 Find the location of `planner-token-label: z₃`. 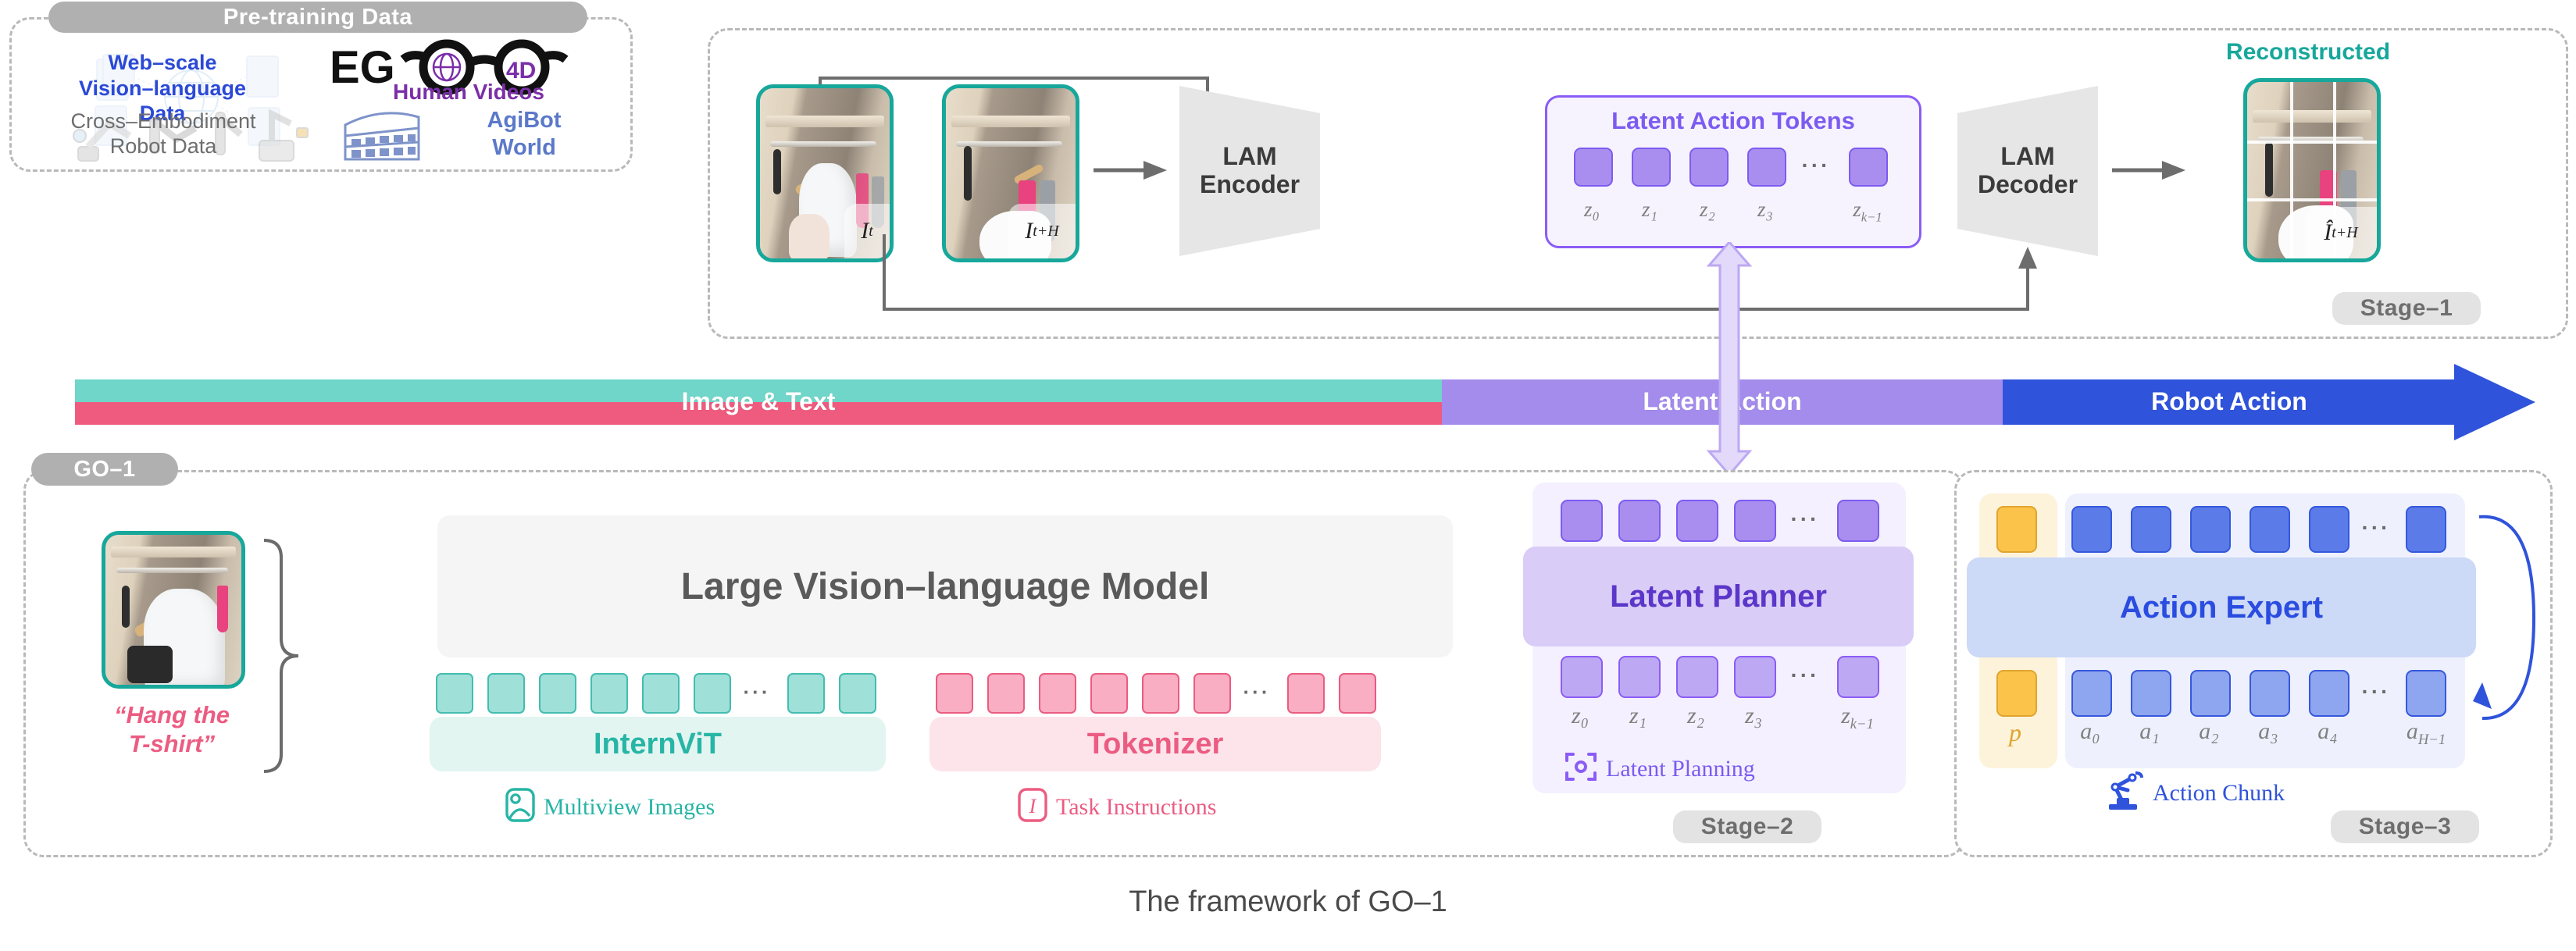

planner-token-label: z₃ is located at coordinates (1753, 715).